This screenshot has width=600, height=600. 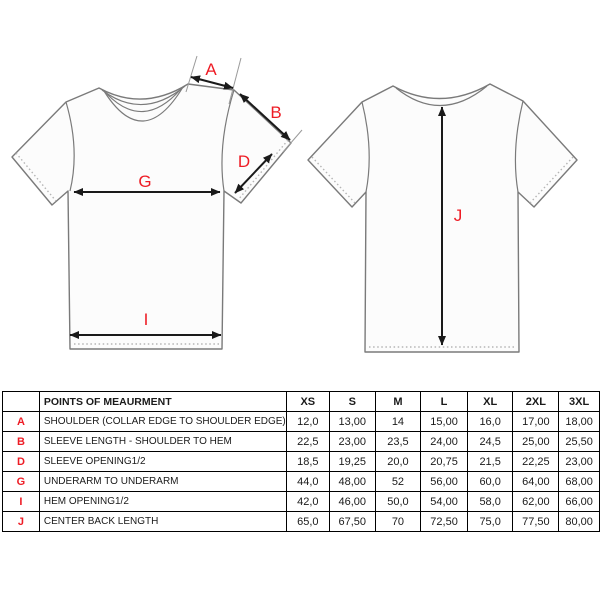 What do you see at coordinates (579, 521) in the screenshot?
I see `cell-value: 80,00` at bounding box center [579, 521].